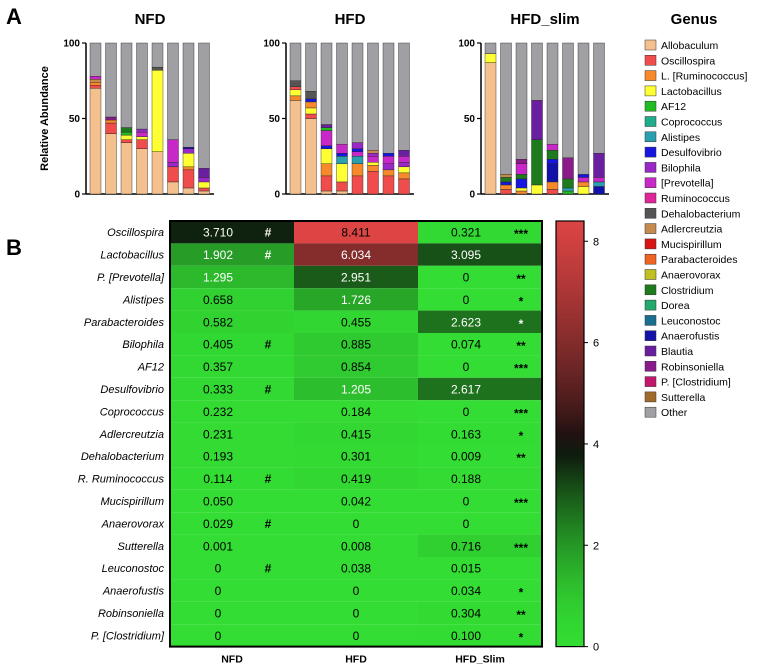 The height and width of the screenshot is (671, 767). What do you see at coordinates (356, 412) in the screenshot?
I see `cell-value: 0.184` at bounding box center [356, 412].